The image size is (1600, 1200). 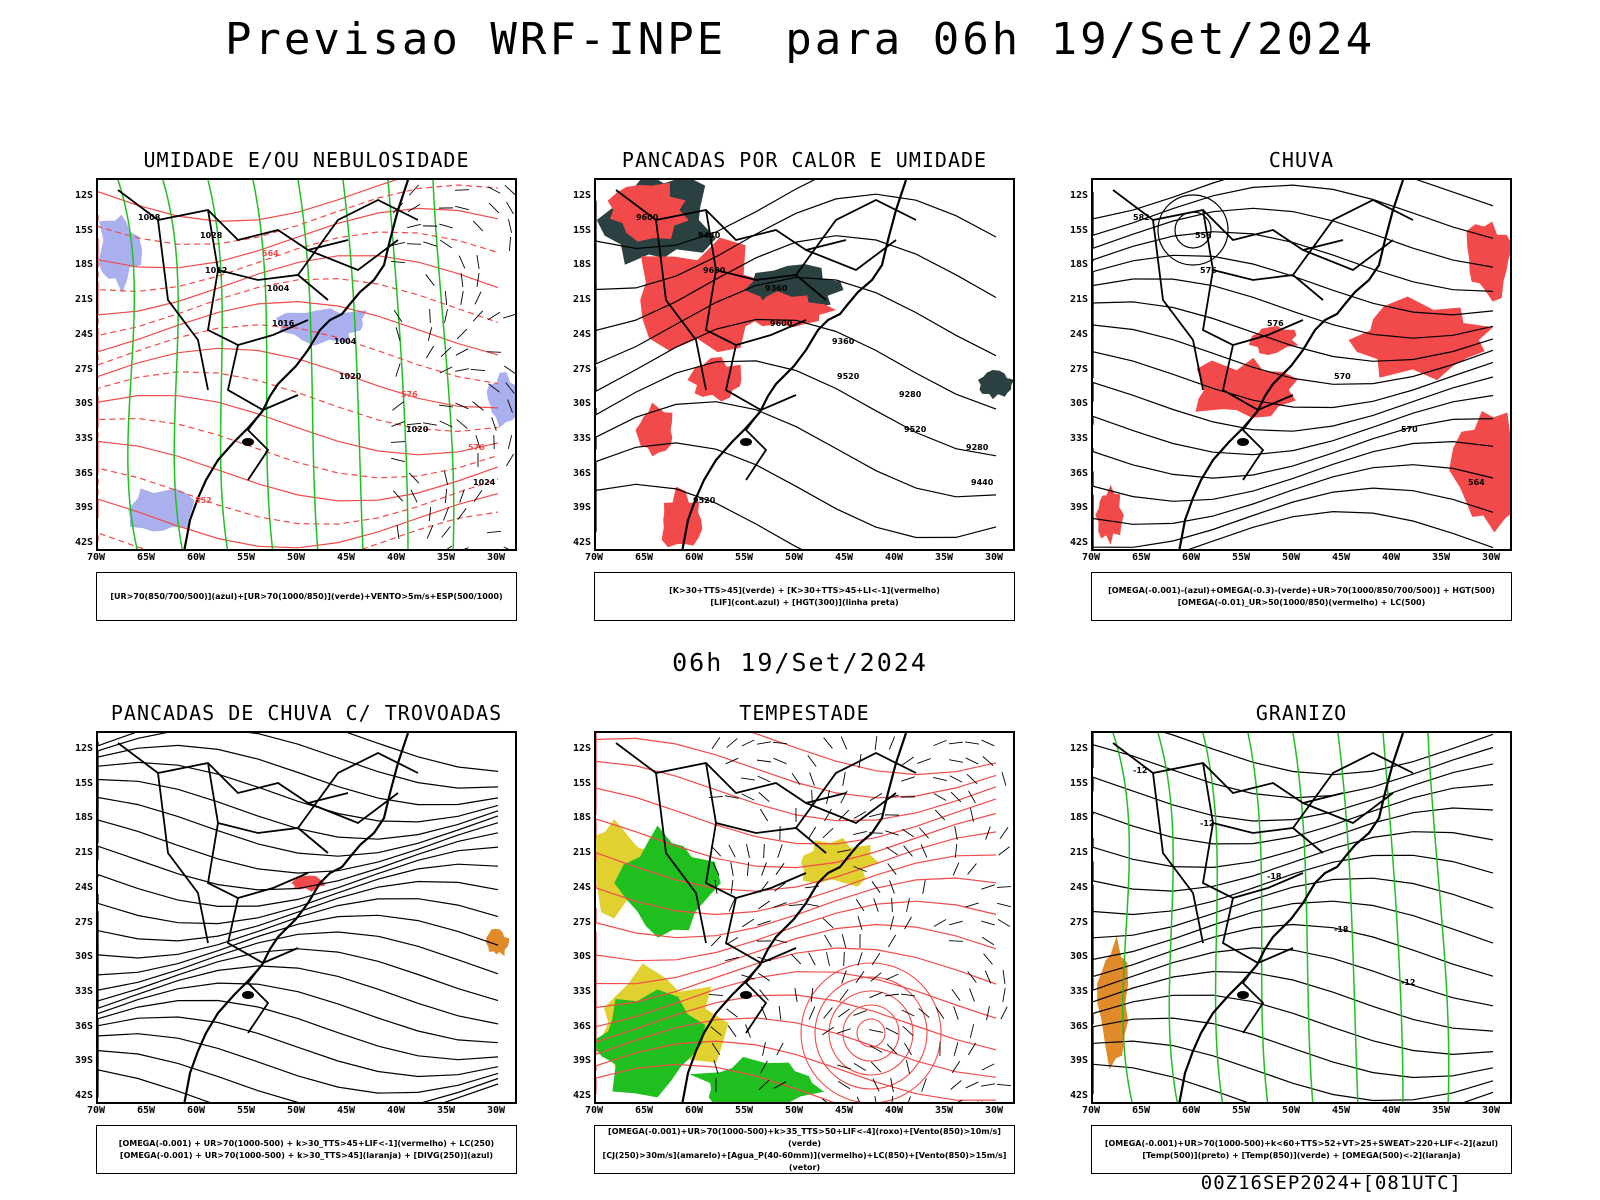 What do you see at coordinates (744, 557) in the screenshot?
I see `longitude-label: 55W` at bounding box center [744, 557].